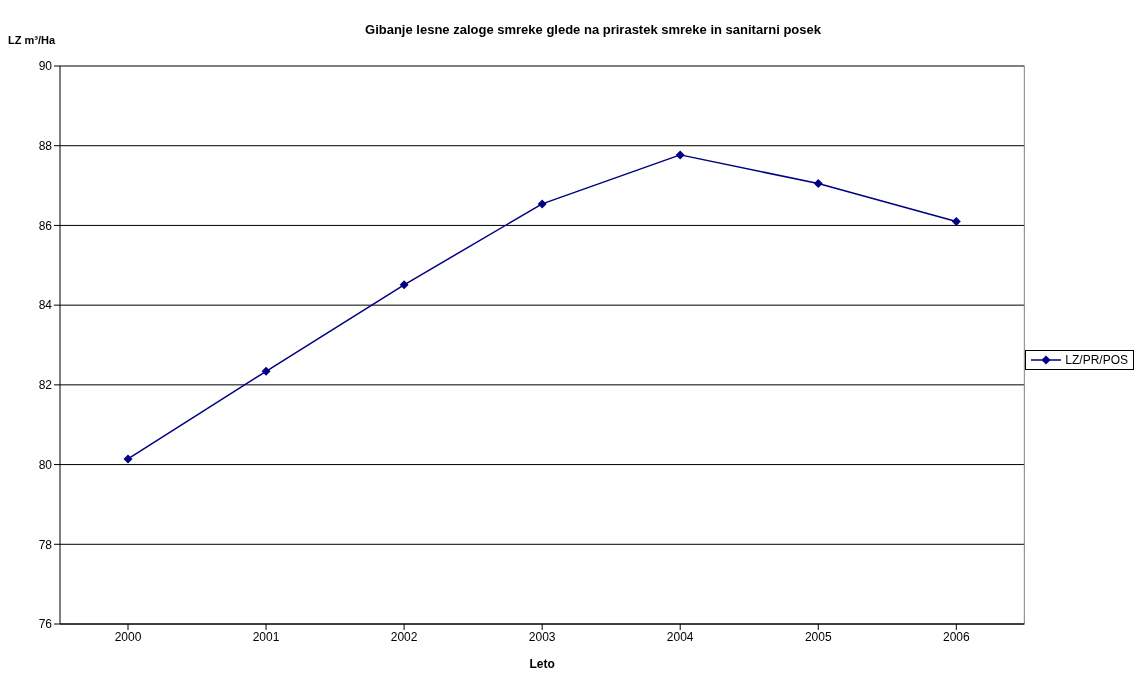  Describe the element at coordinates (32, 40) in the screenshot. I see `y-axis-title: LZ m³/Ha` at that location.